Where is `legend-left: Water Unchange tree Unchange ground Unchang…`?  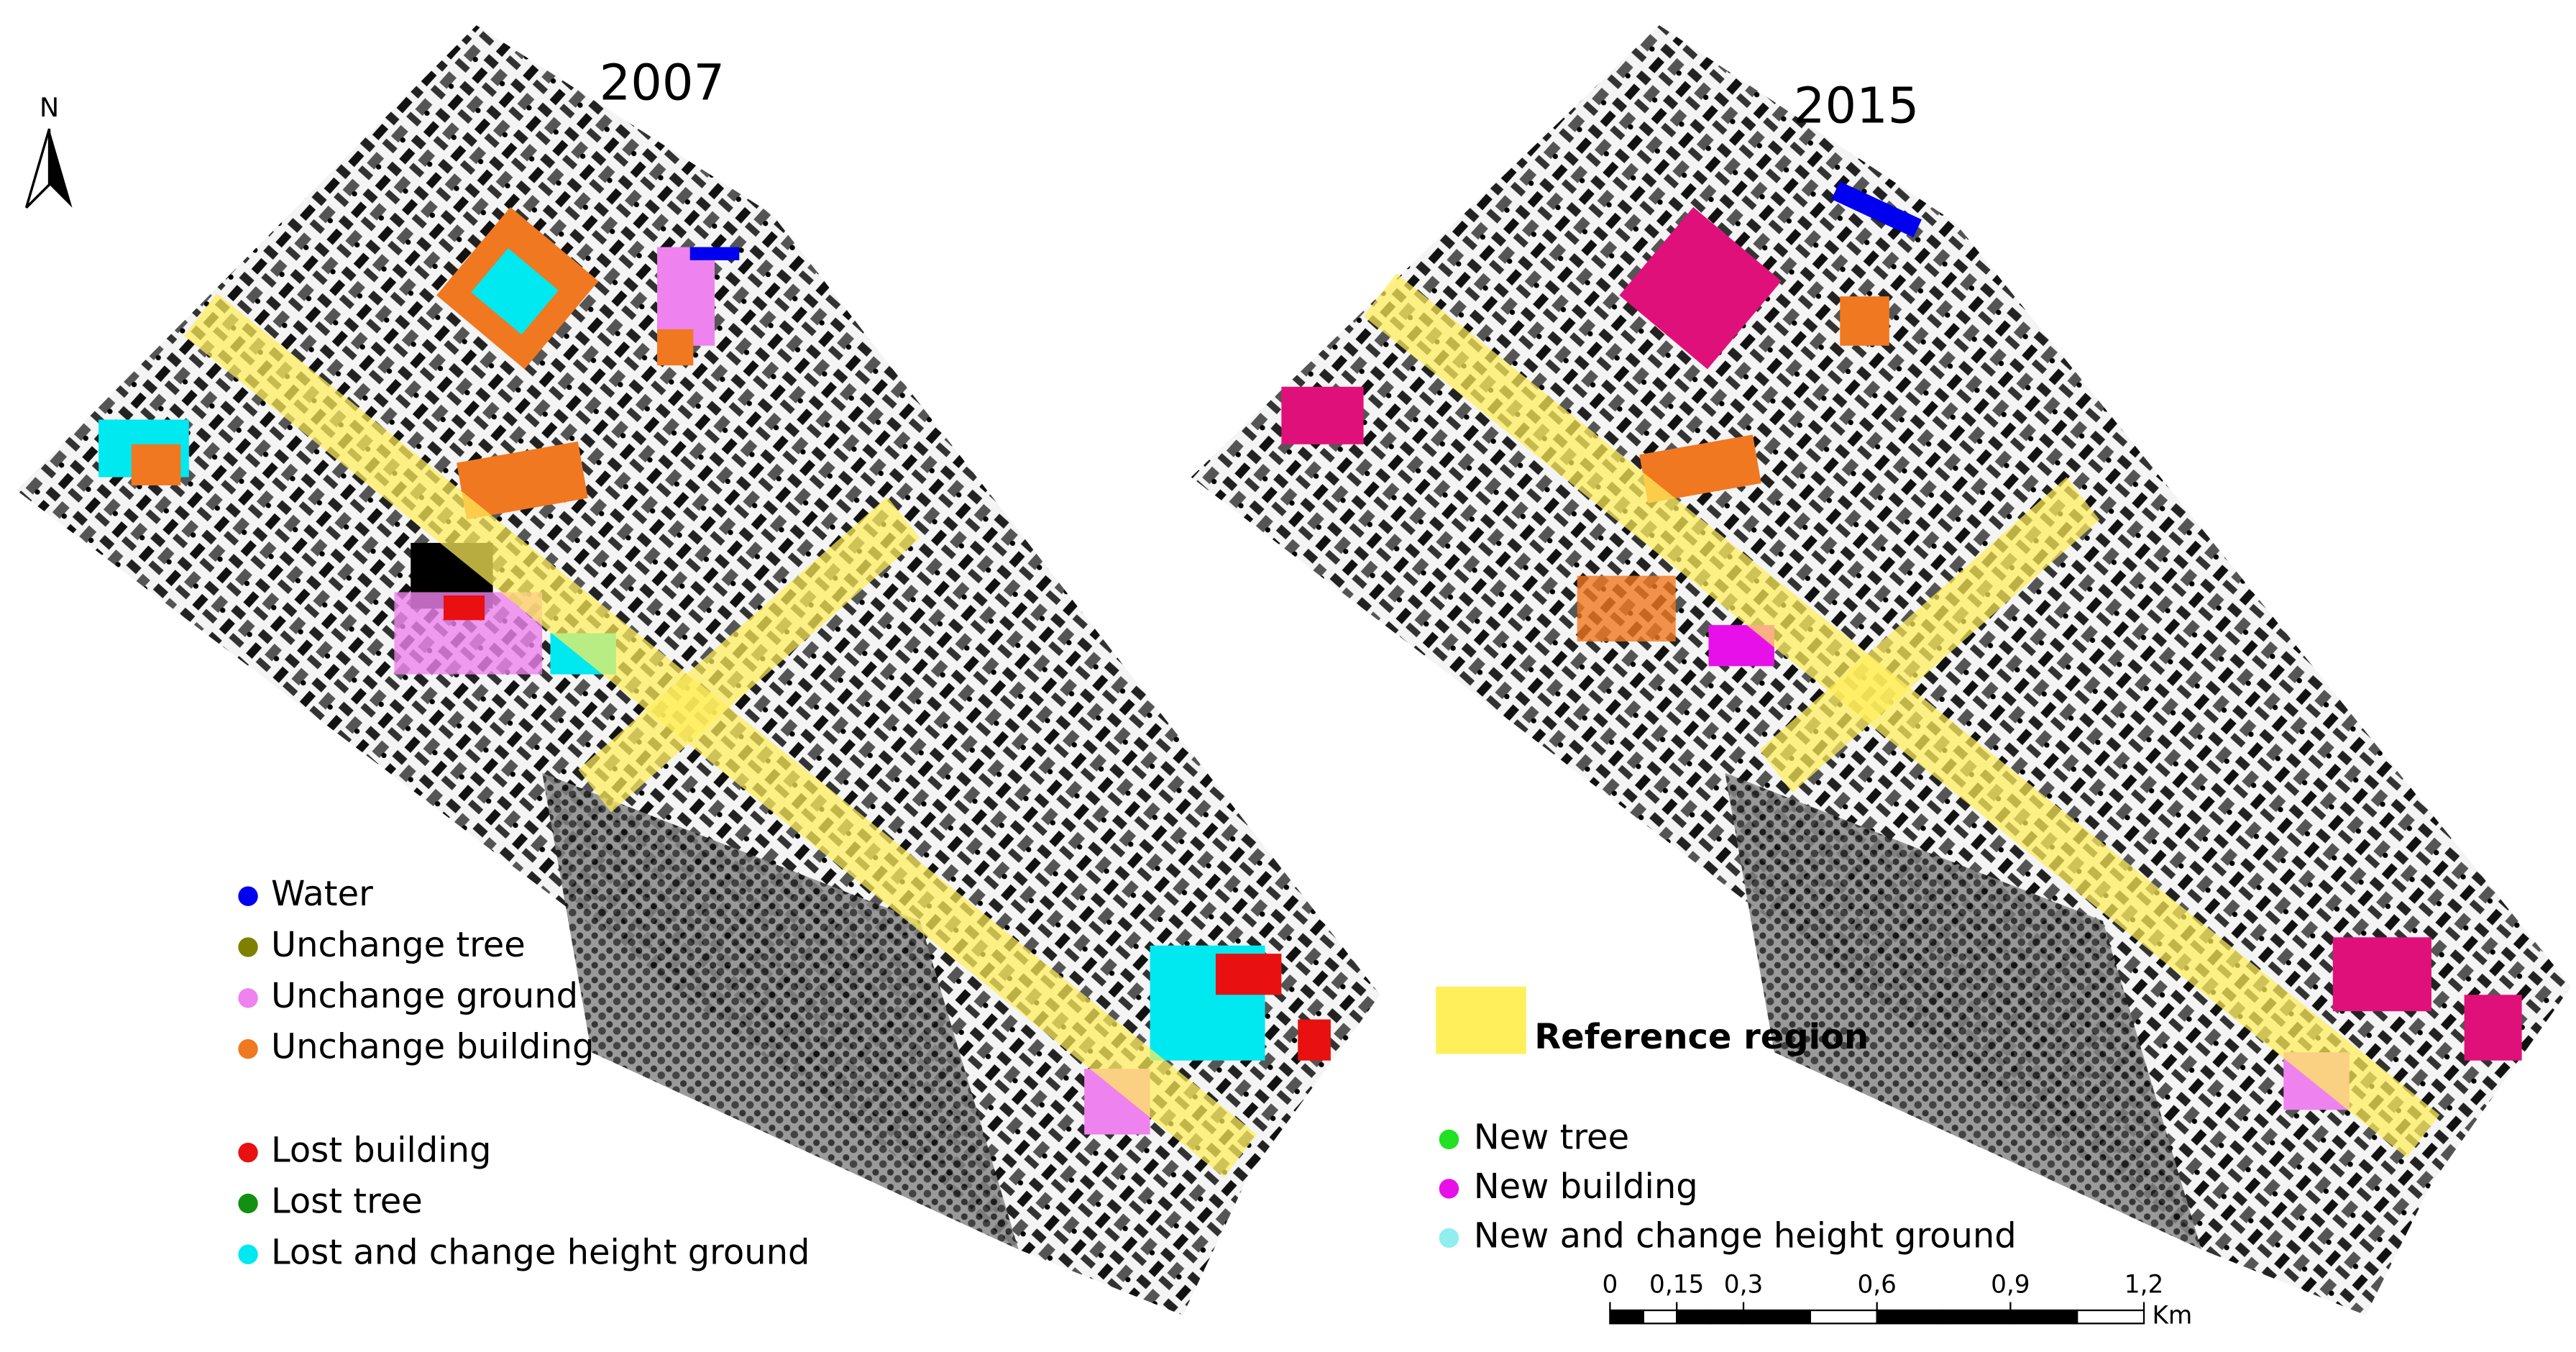 legend-left: Water Unchange tree Unchange ground Unchang… is located at coordinates (524, 1073).